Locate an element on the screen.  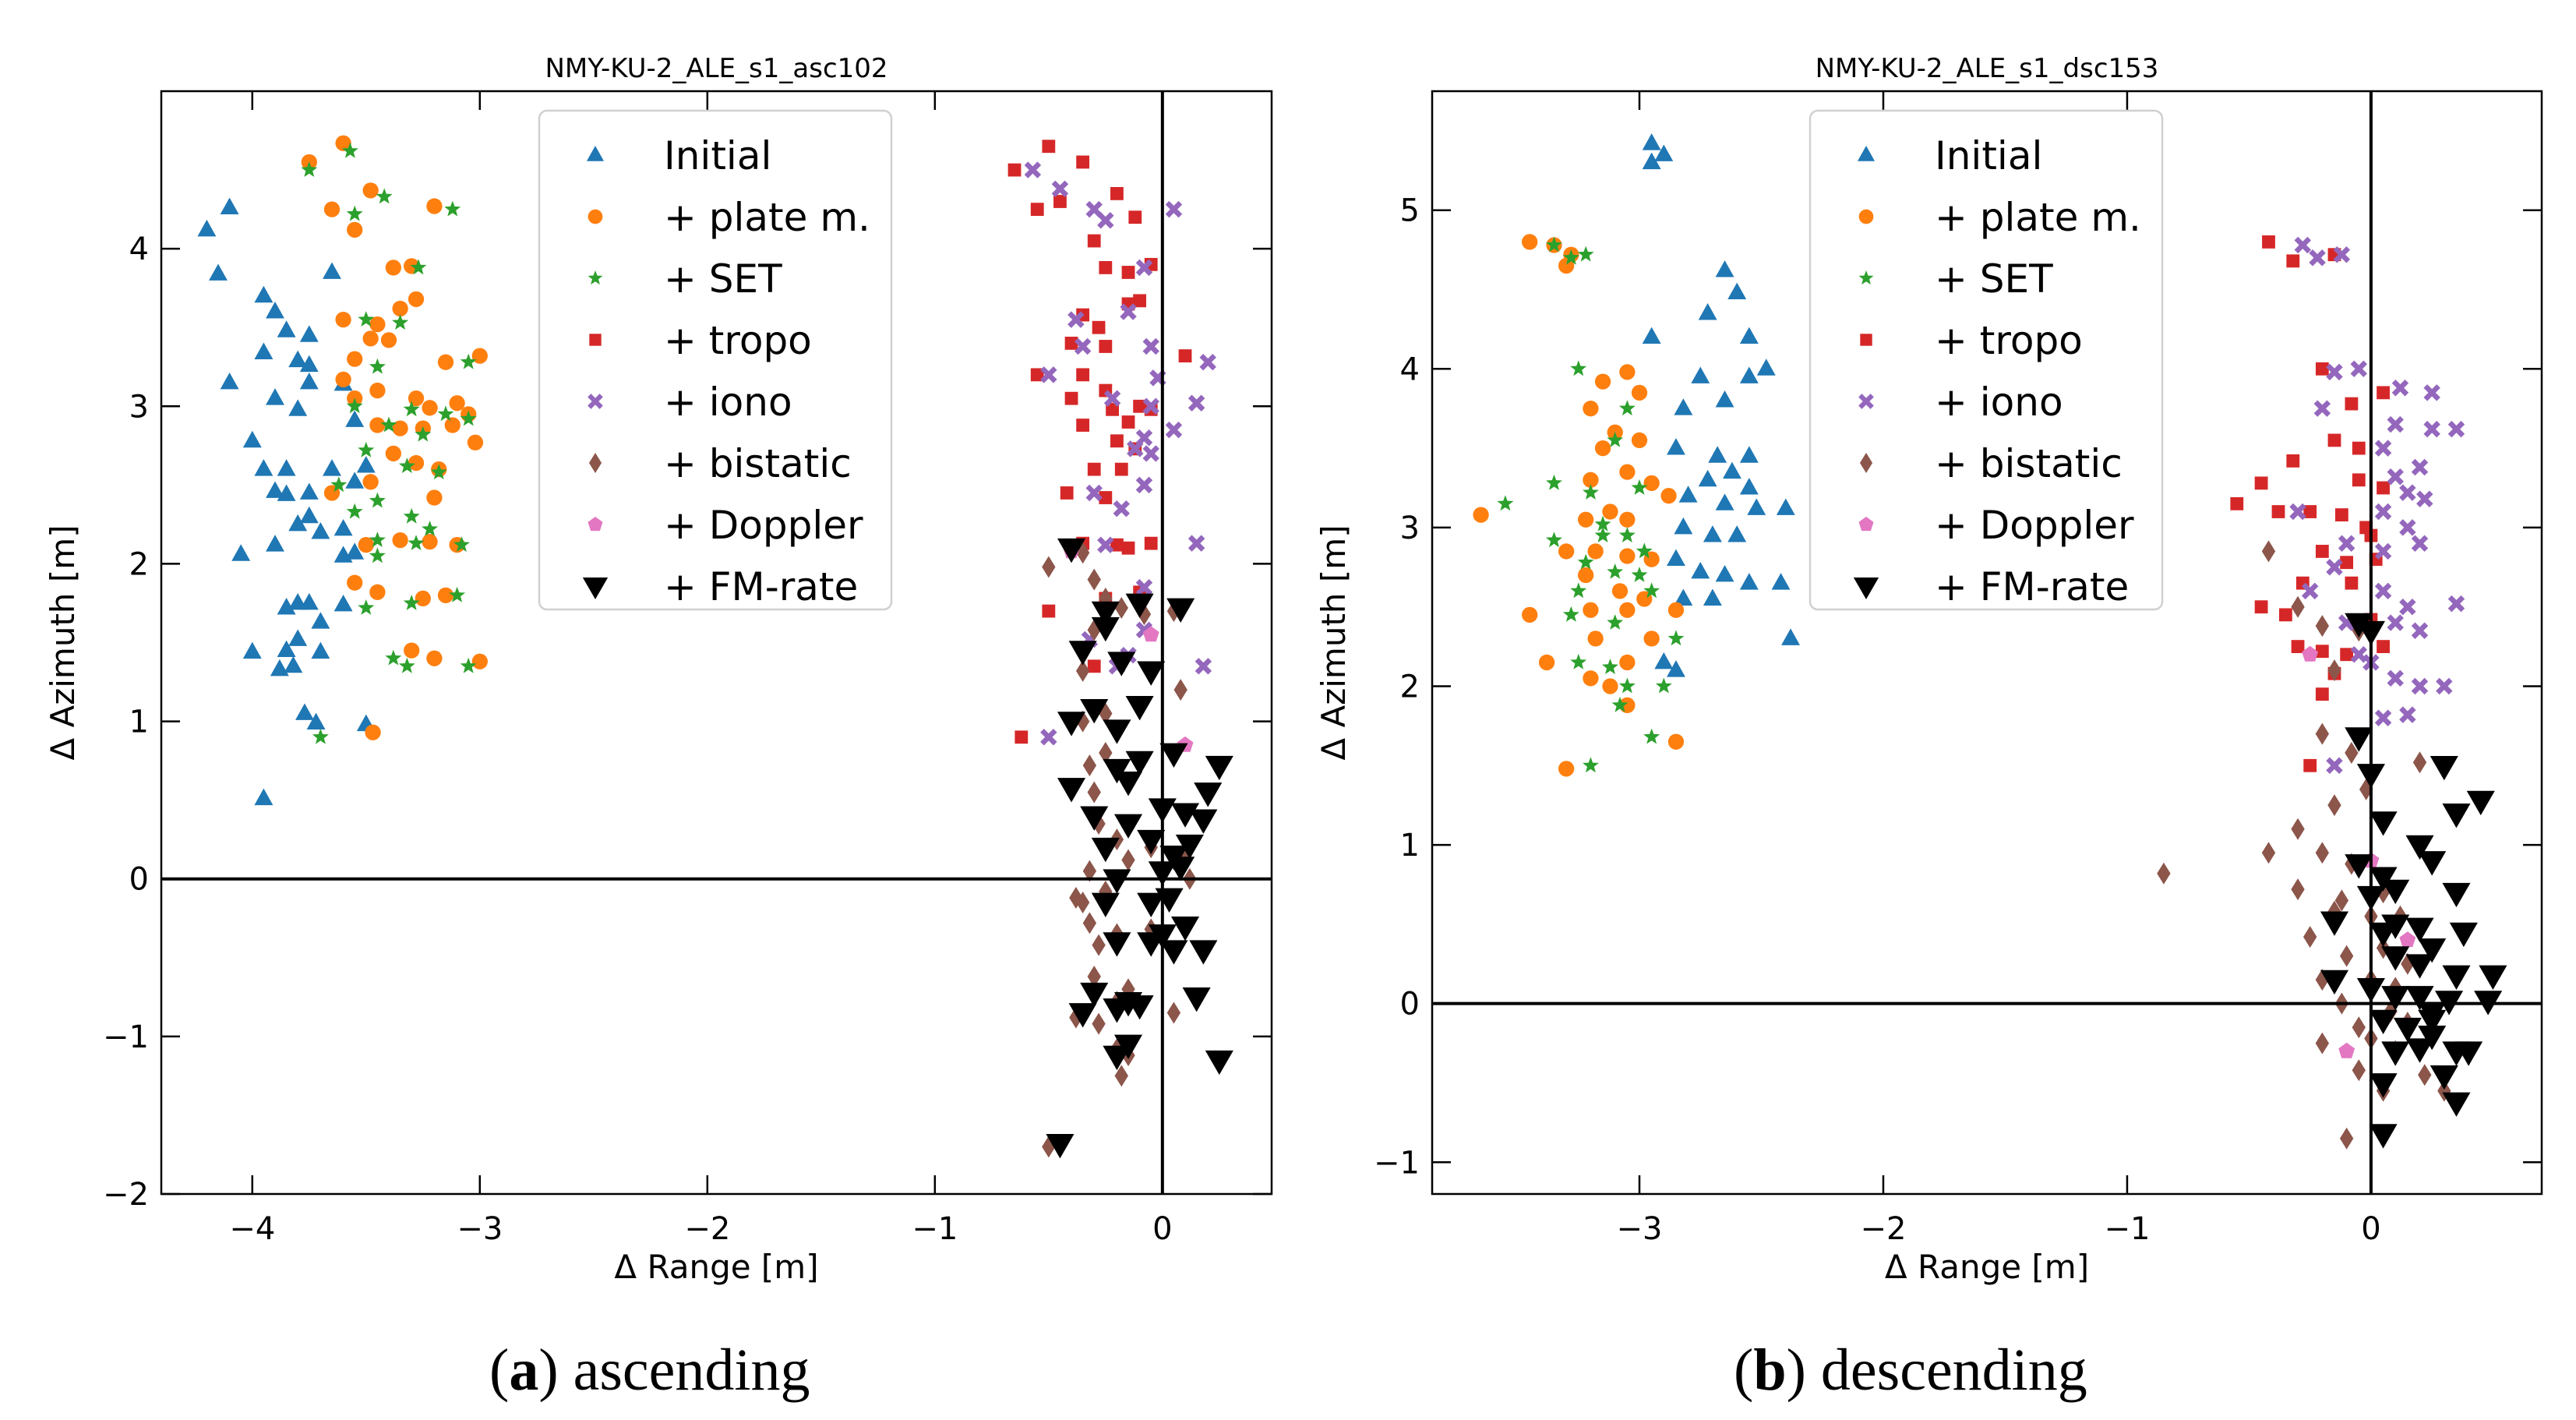
caption-descending: (b) descending is located at coordinates (1910, 1370).